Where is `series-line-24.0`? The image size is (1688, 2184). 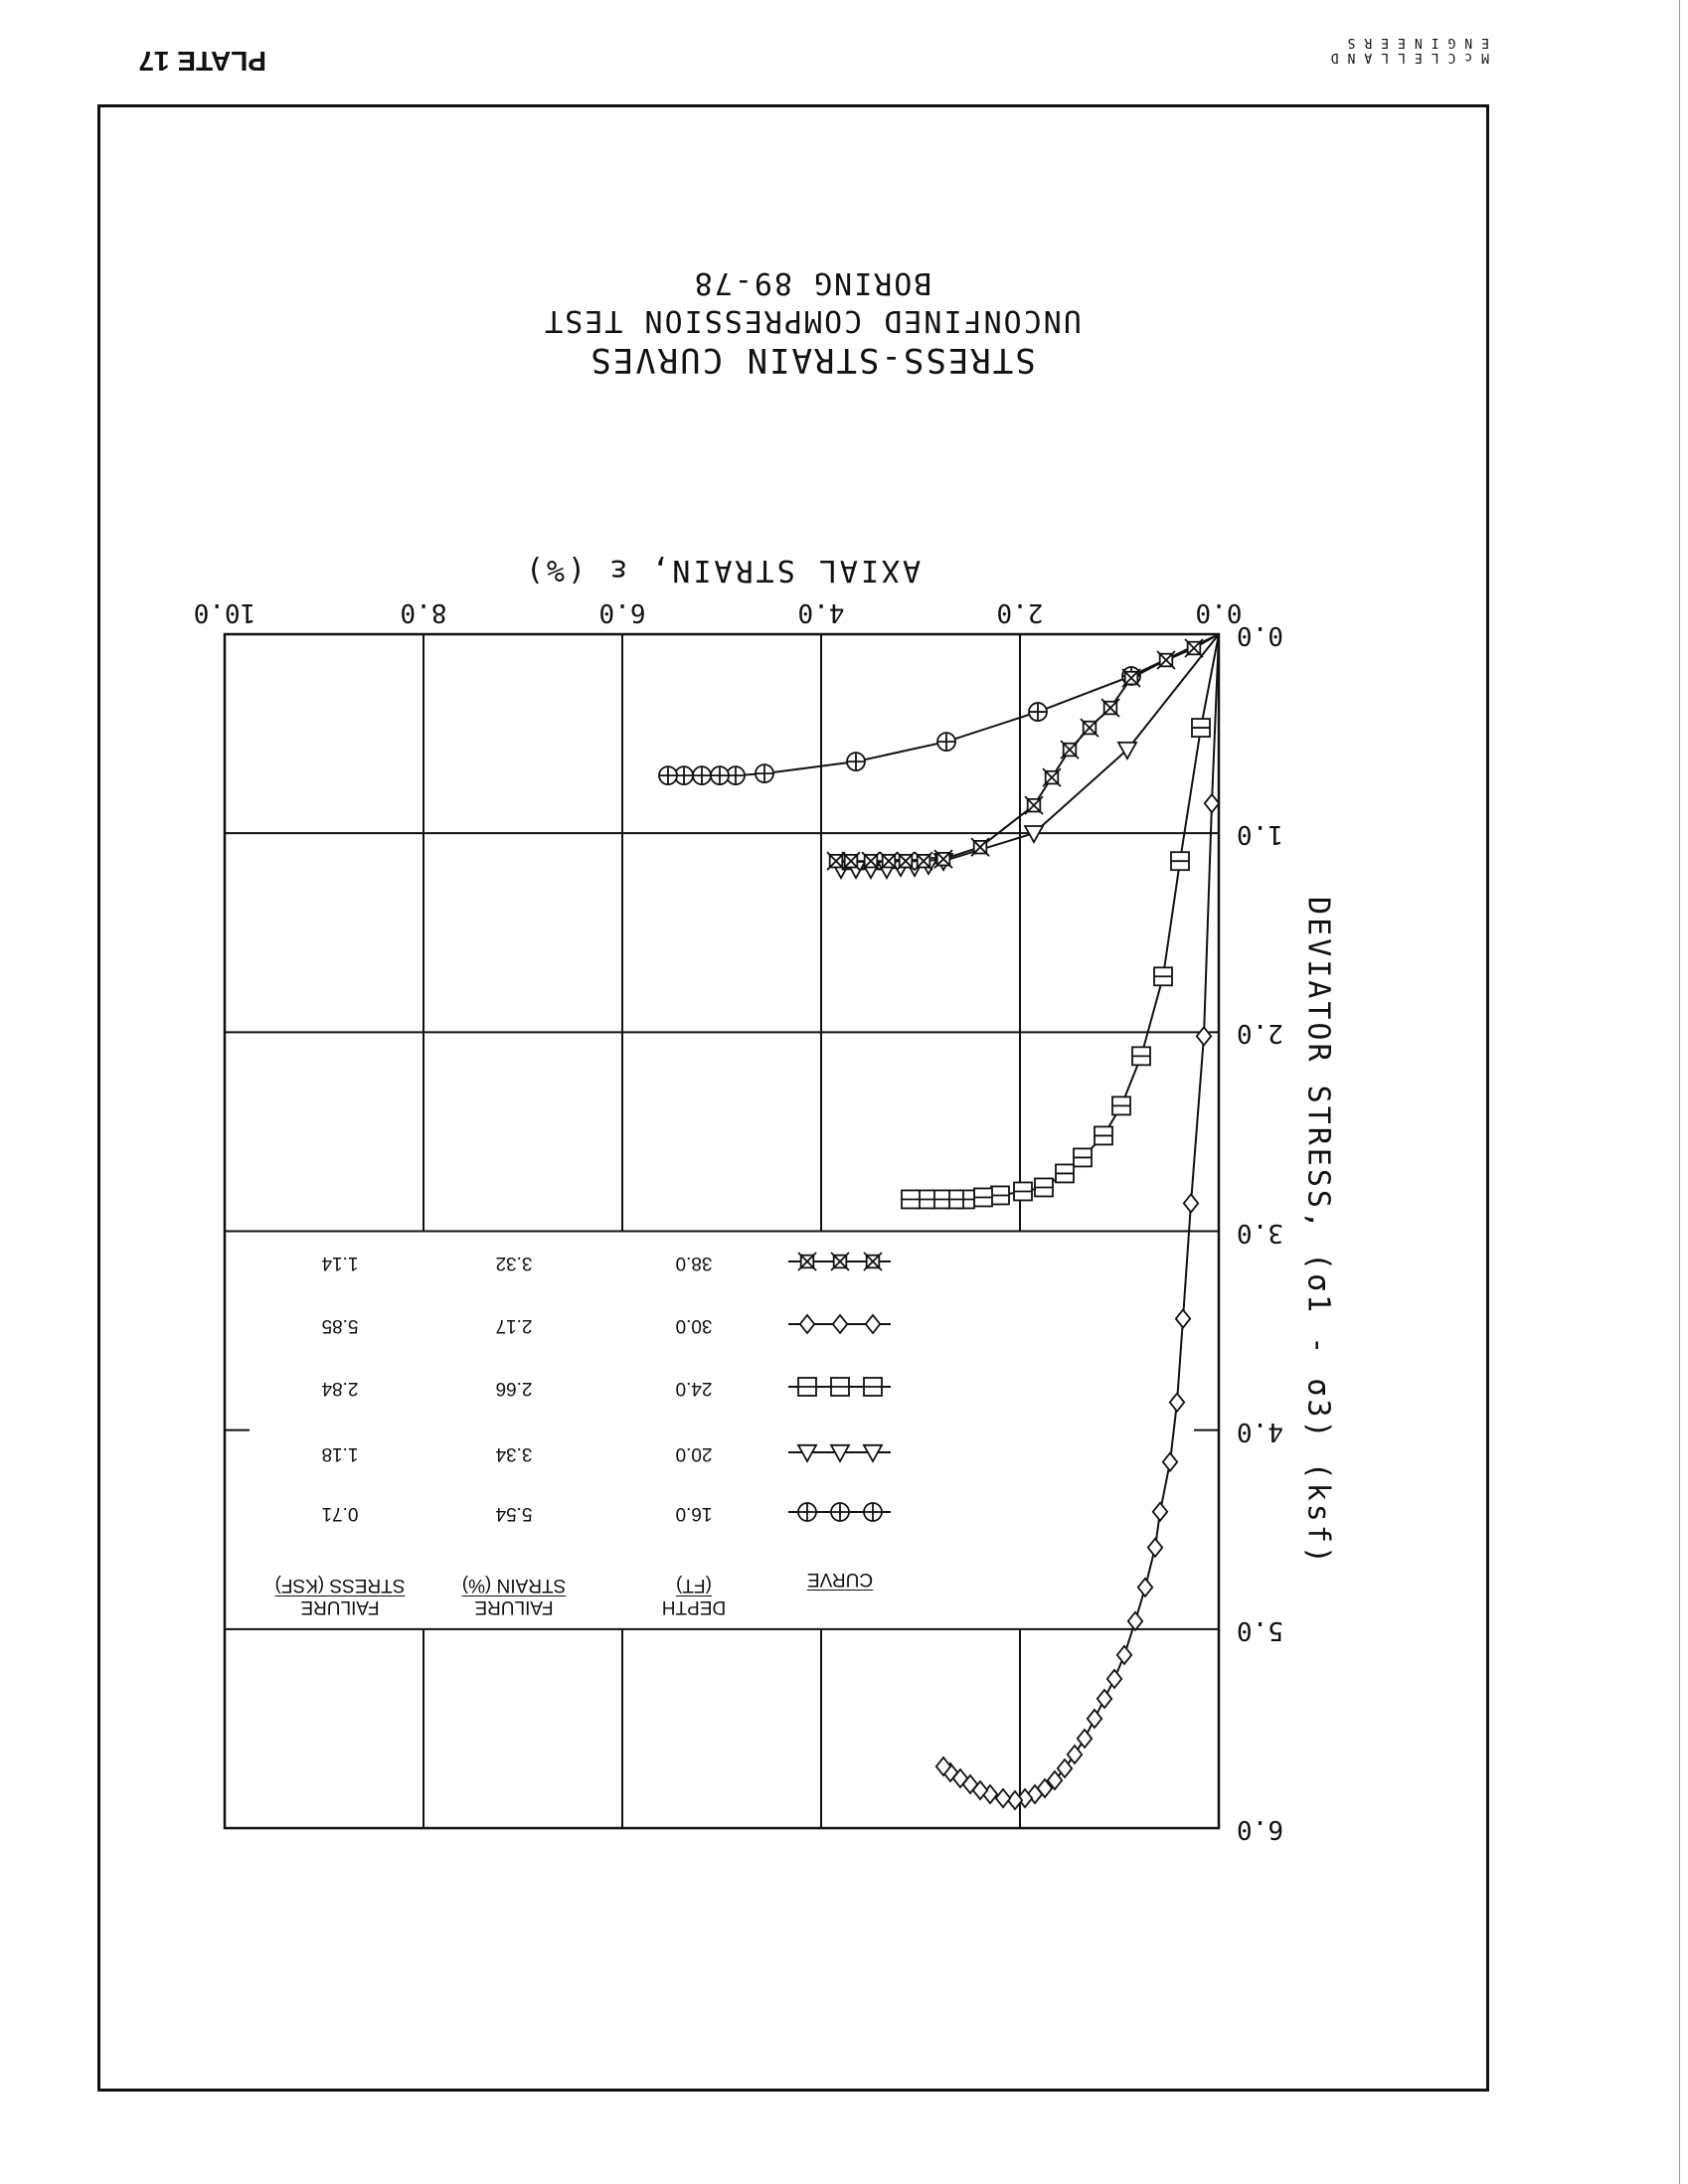
series-line-24.0 is located at coordinates (1065, 917).